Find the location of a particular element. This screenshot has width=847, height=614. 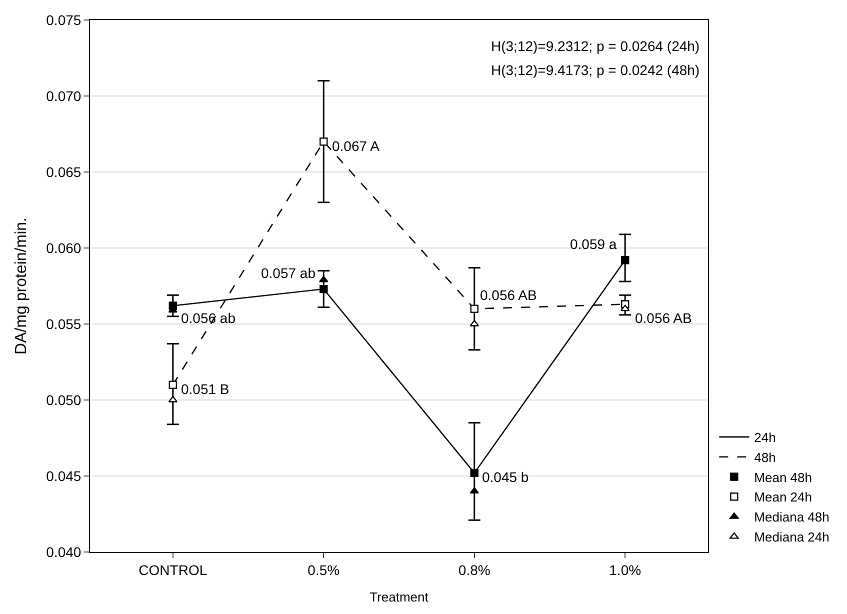

y-tick-label: 0.065 is located at coordinates (64, 172).